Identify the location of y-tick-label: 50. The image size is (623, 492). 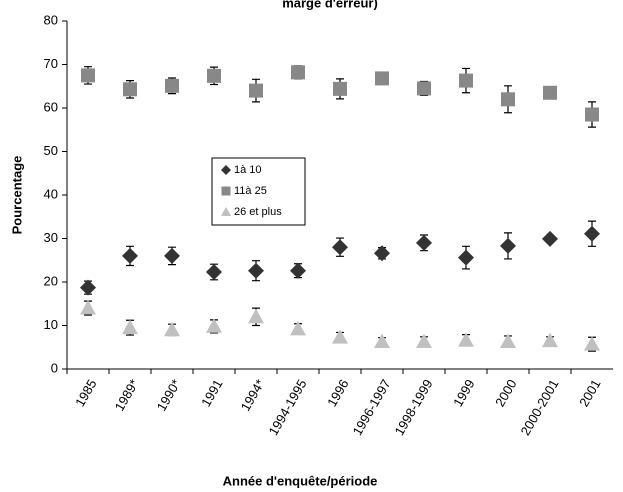
(51, 150).